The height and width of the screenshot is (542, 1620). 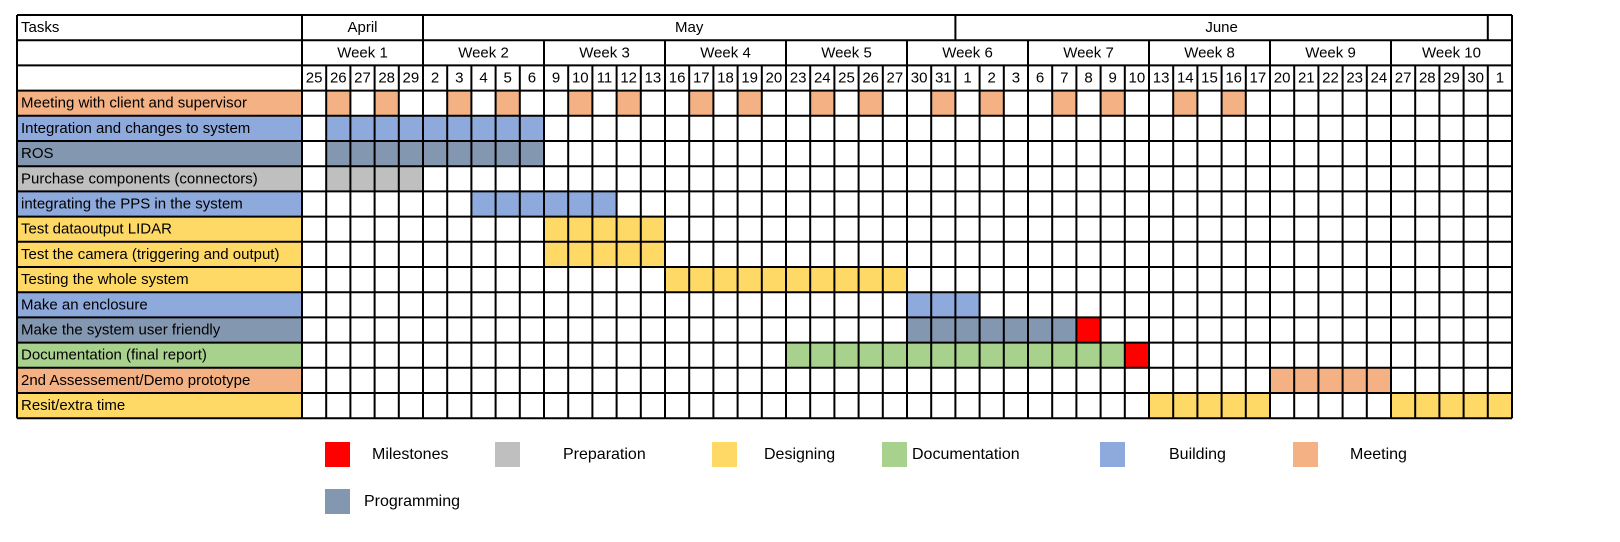 I want to click on day-label: 28, so click(x=386, y=78).